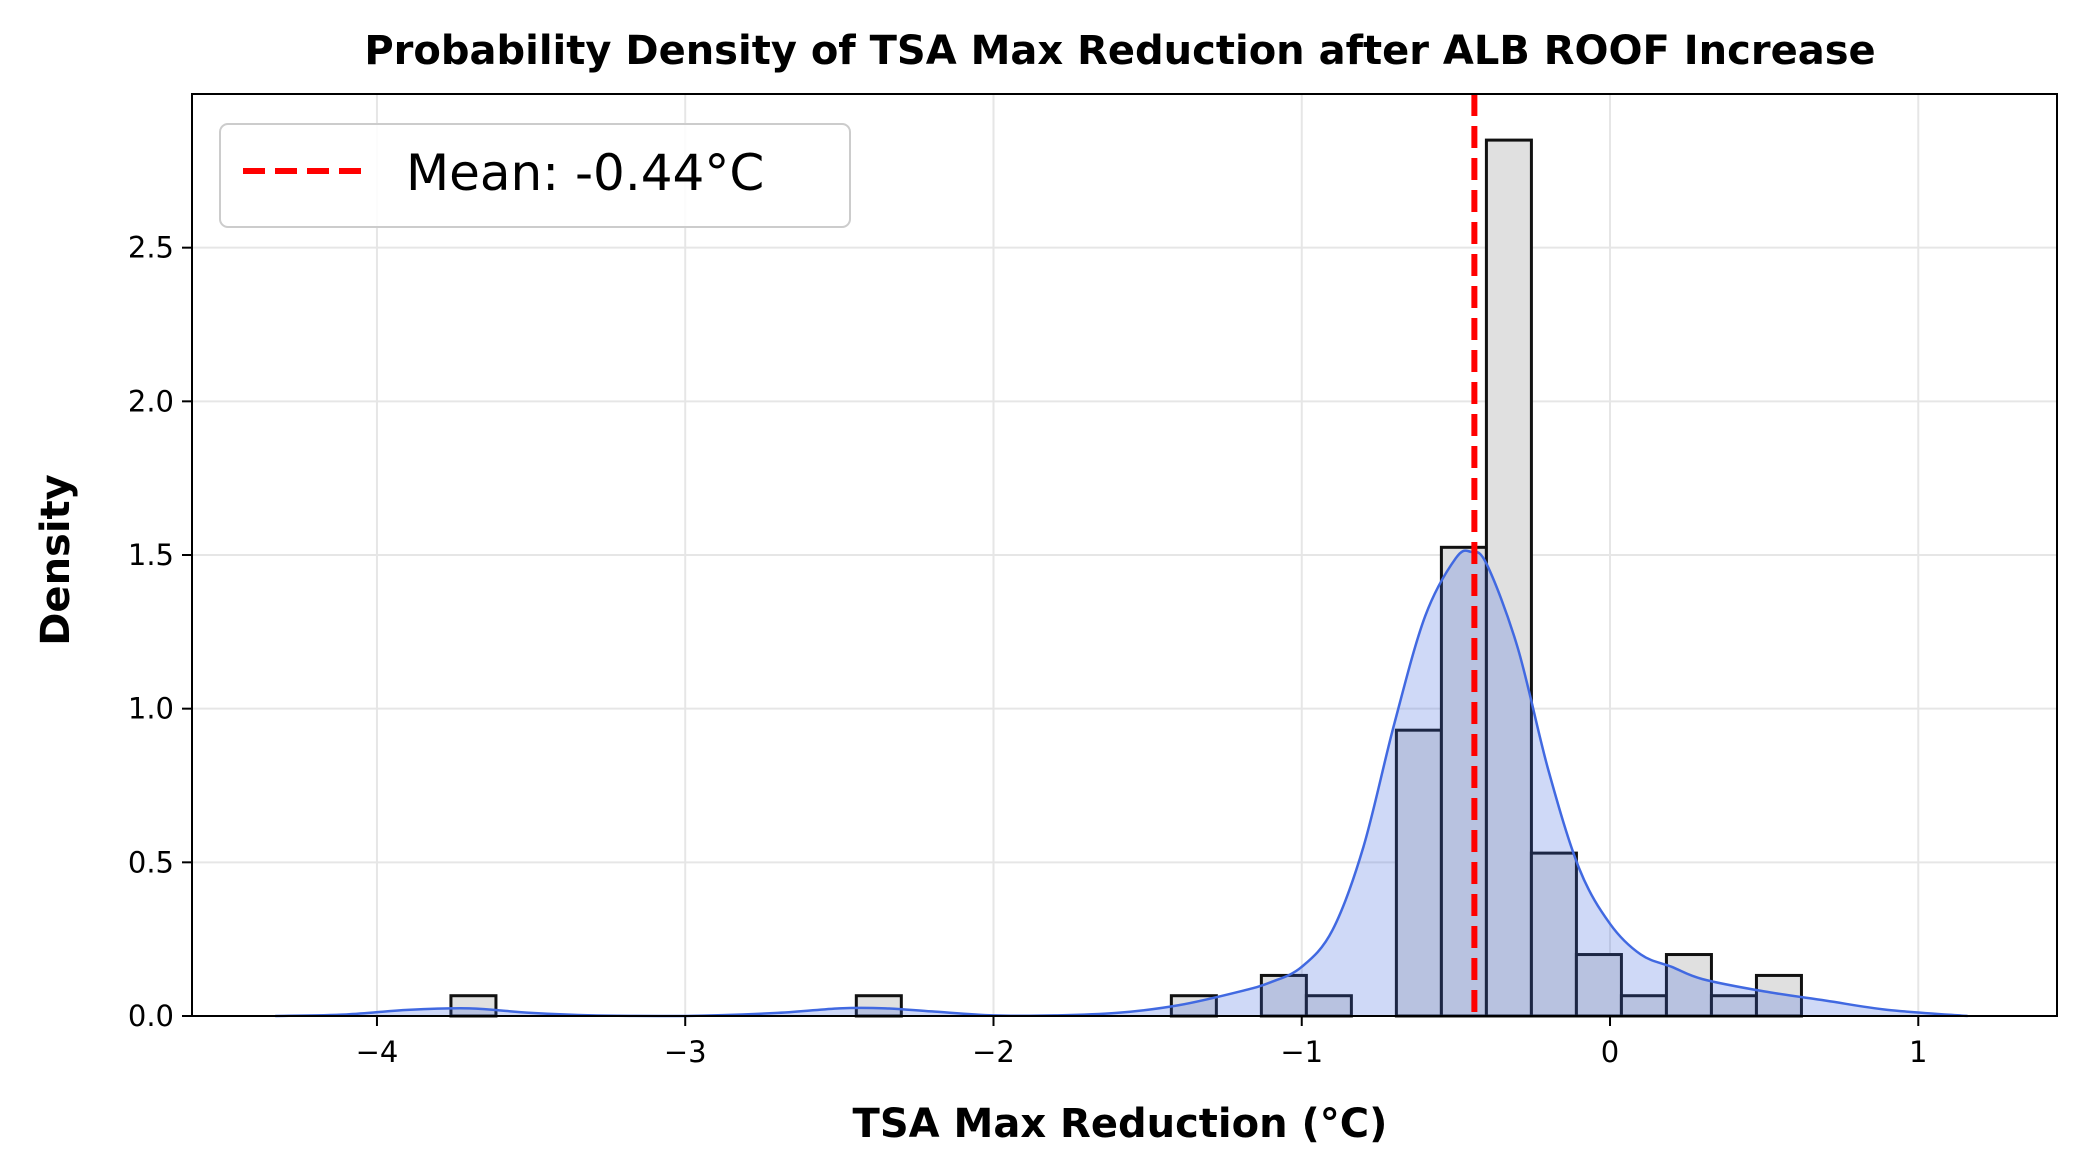 The width and height of the screenshot is (2091, 1173). Describe the element at coordinates (1301, 1052) in the screenshot. I see `x-tick-label-3: −1` at that location.